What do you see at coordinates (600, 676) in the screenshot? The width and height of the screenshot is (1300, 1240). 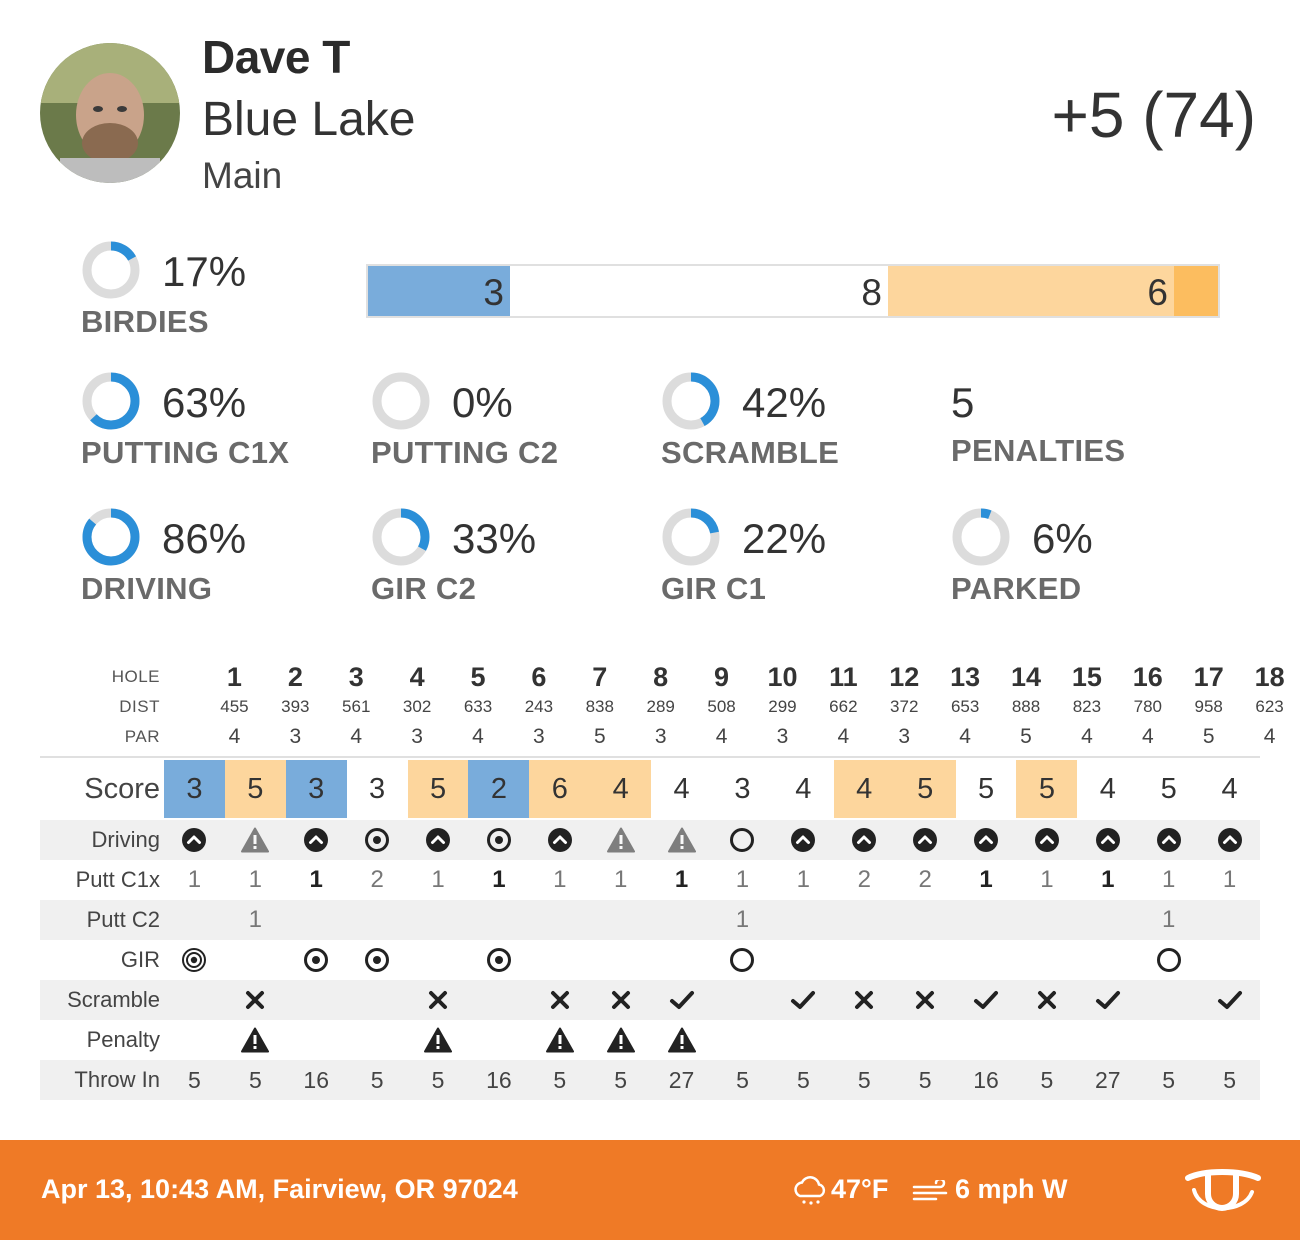 I see `holes-value: 7` at bounding box center [600, 676].